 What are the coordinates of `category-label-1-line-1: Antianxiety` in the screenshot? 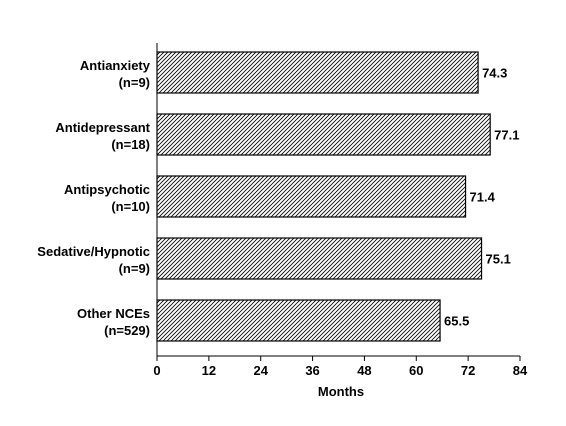 It's located at (115, 65).